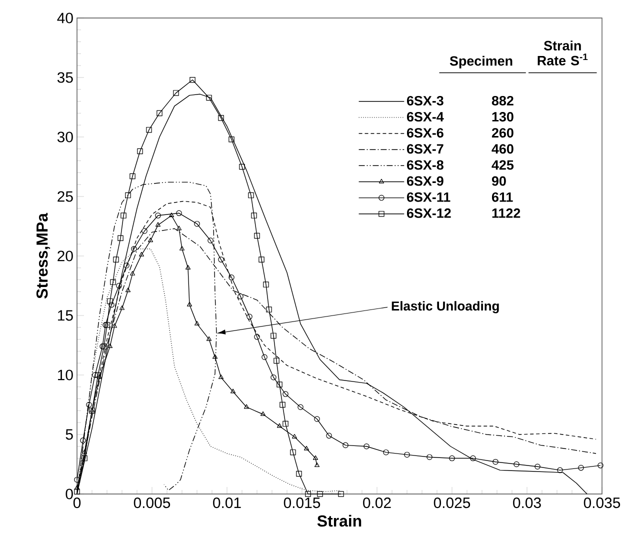 This screenshot has width=626, height=557. What do you see at coordinates (425, 181) in the screenshot?
I see `legend-label: 6SX-9` at bounding box center [425, 181].